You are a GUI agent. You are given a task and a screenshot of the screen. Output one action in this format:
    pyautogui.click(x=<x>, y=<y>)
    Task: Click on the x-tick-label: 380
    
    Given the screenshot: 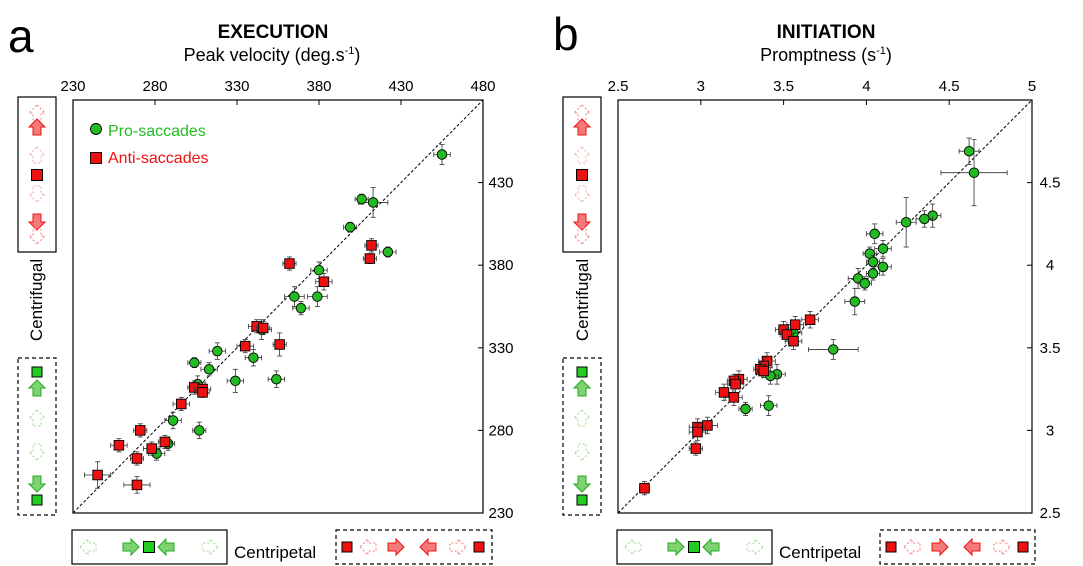 What is the action you would take?
    pyautogui.click(x=318, y=86)
    